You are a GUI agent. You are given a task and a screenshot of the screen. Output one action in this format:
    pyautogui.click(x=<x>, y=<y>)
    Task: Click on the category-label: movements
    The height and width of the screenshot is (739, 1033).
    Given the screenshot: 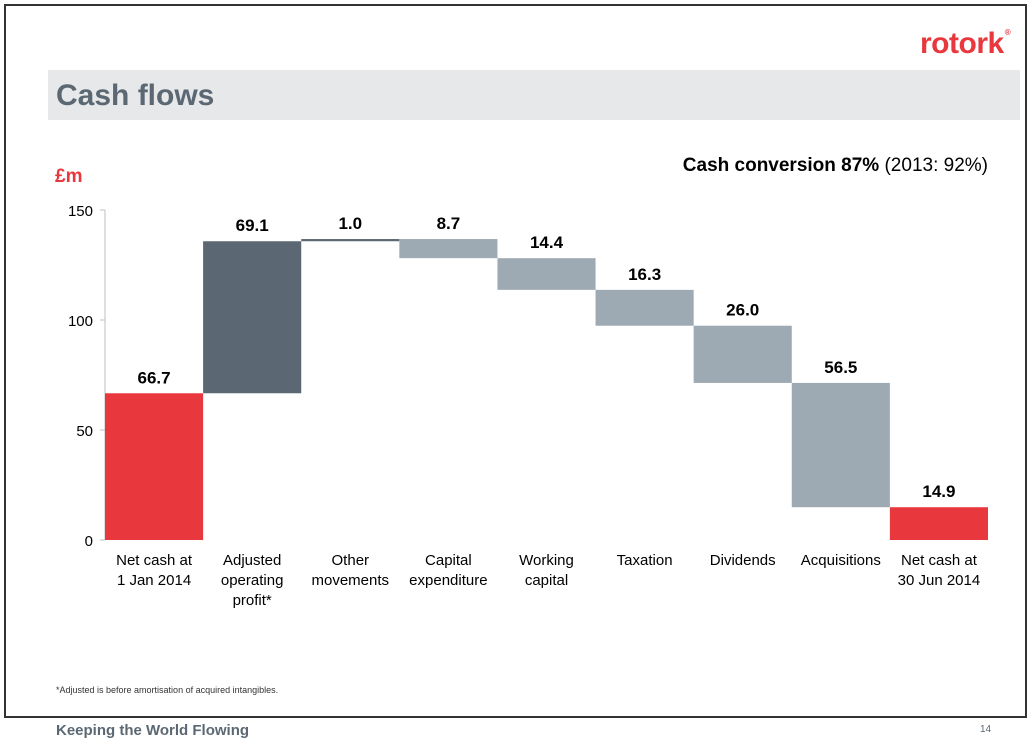 What is the action you would take?
    pyautogui.click(x=351, y=580)
    